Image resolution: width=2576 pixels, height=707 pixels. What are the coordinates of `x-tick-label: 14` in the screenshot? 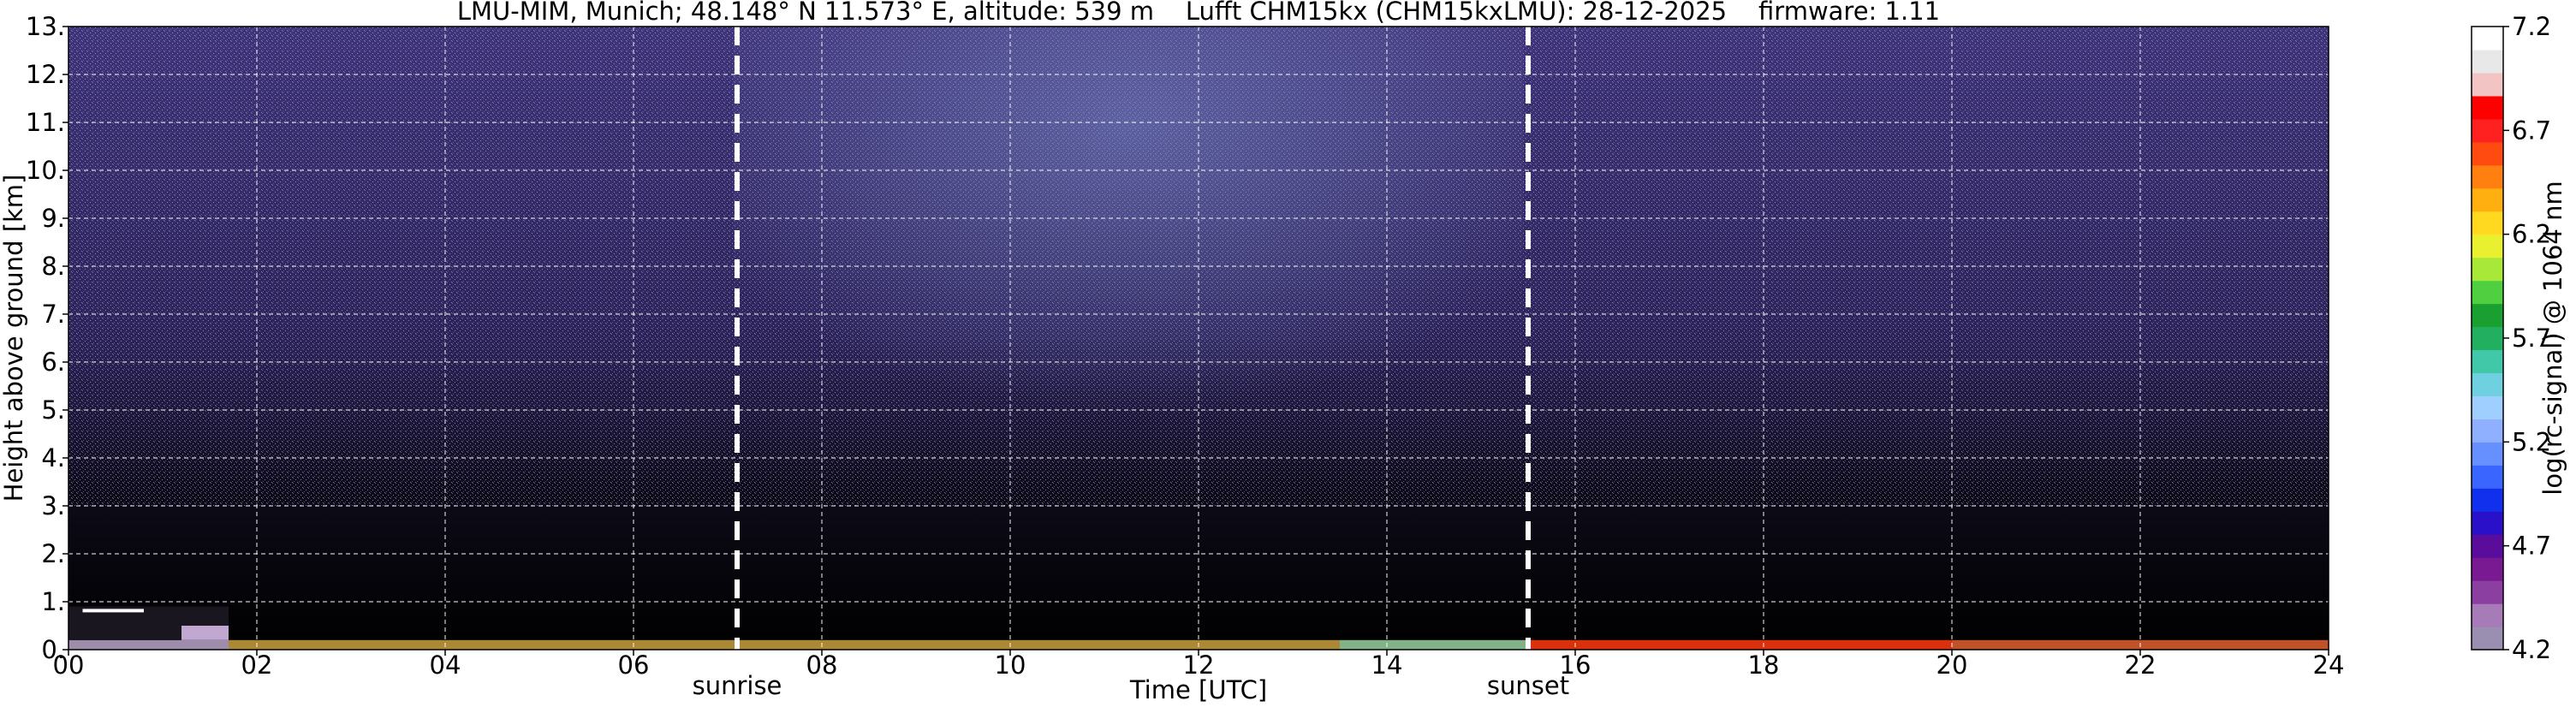 It's located at (1387, 665).